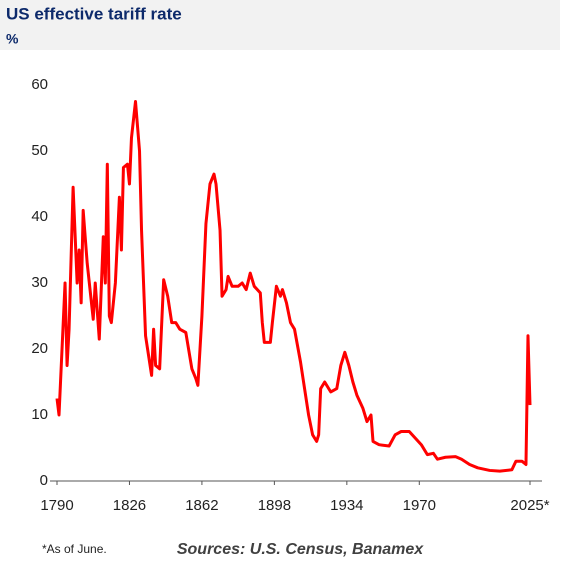 This screenshot has width=576, height=568. I want to click on source: Sources: U.S. Census, Banamex, so click(300, 549).